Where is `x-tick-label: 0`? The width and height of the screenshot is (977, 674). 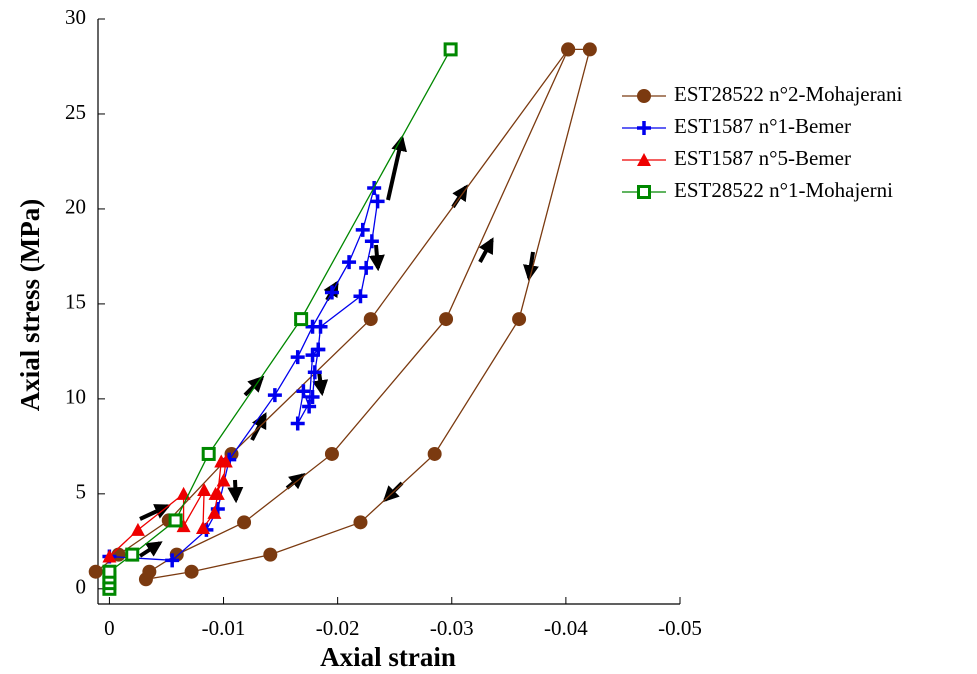
x-tick-label: 0 is located at coordinates (109, 628).